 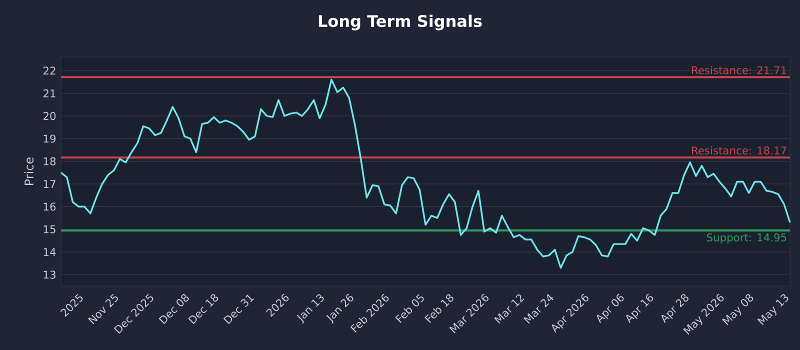 I want to click on y-axis-title: Price, so click(x=29, y=171).